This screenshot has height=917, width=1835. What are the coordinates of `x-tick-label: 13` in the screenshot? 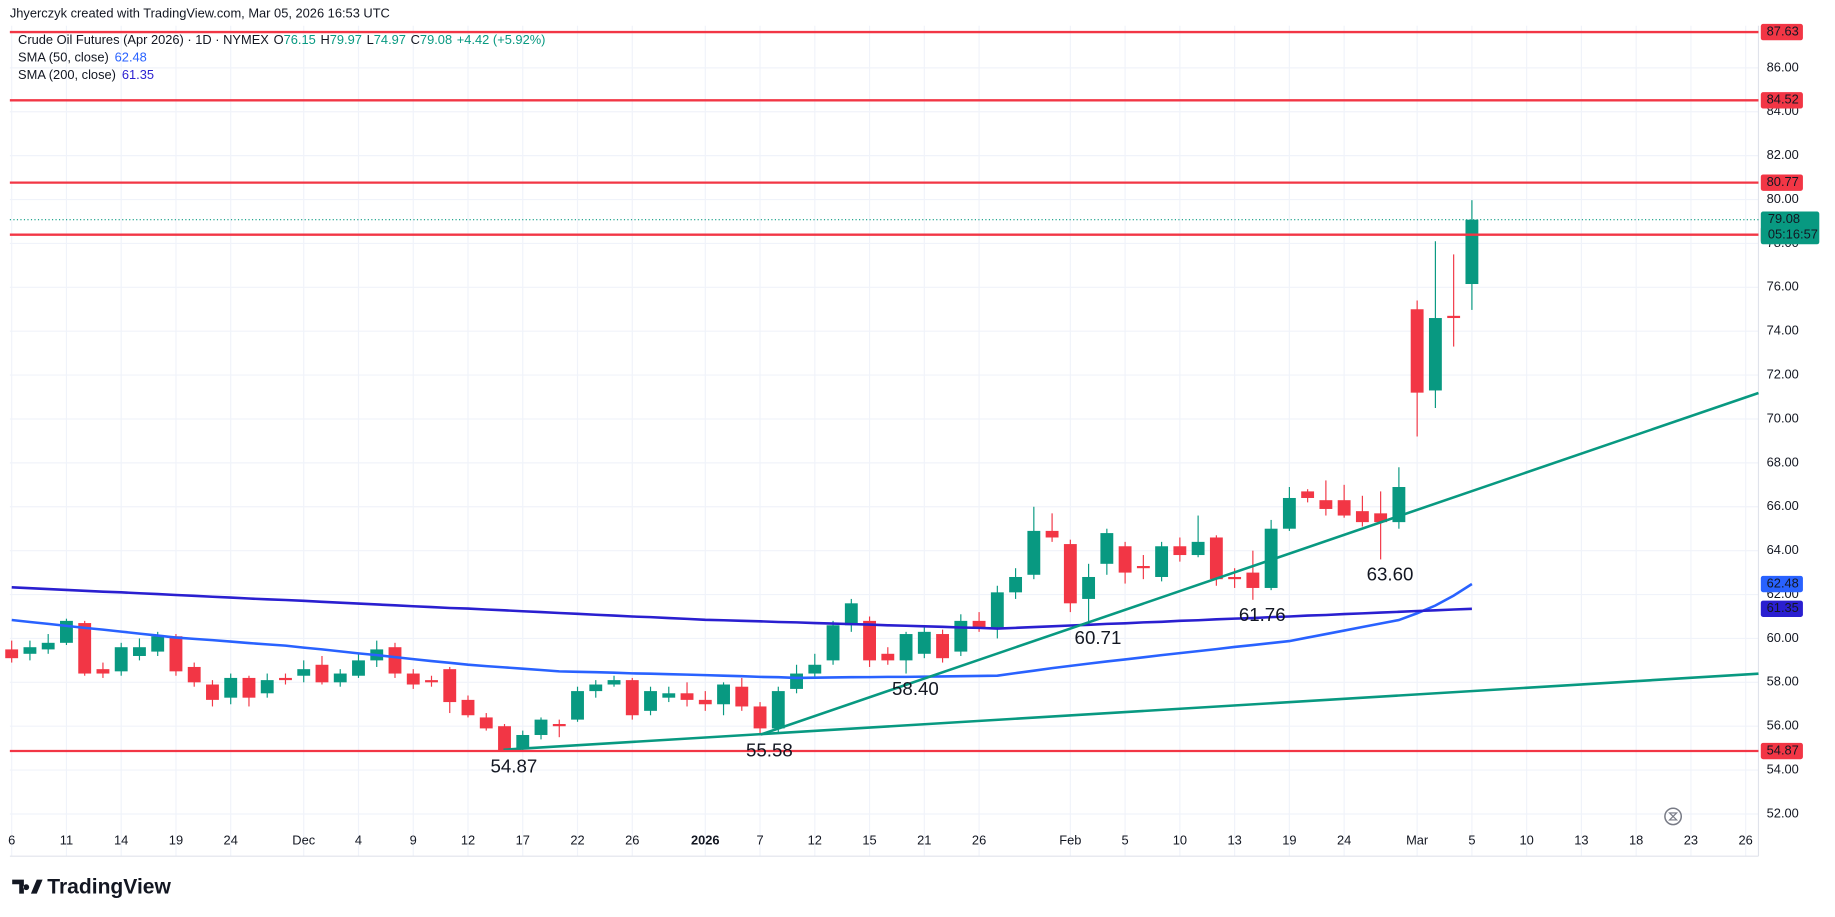 It's located at (1234, 839).